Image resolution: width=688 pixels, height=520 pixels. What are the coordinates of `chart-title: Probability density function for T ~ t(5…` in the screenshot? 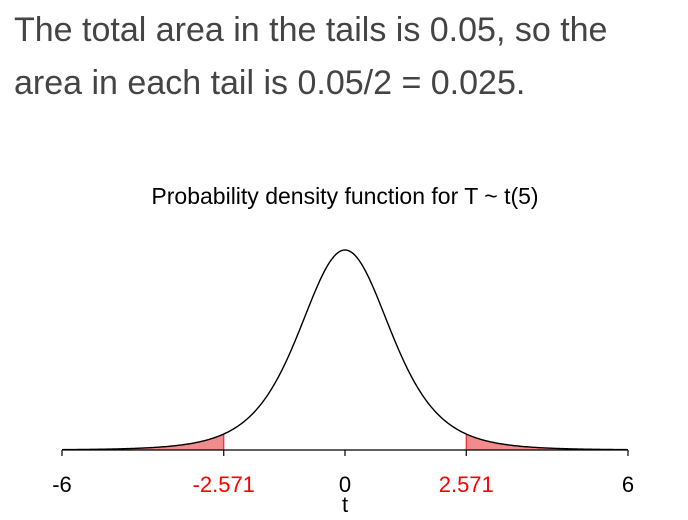 It's located at (344, 196).